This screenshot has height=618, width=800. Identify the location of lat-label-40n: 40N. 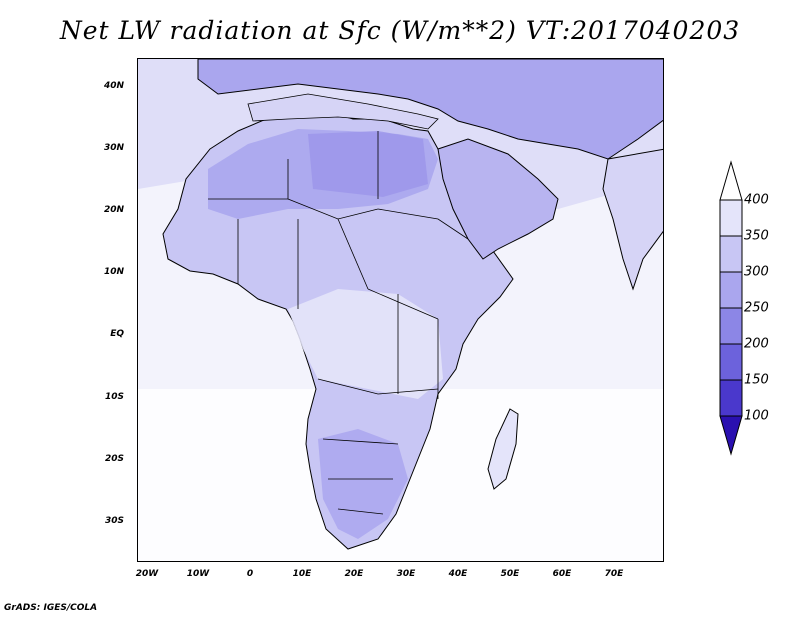
(113, 86).